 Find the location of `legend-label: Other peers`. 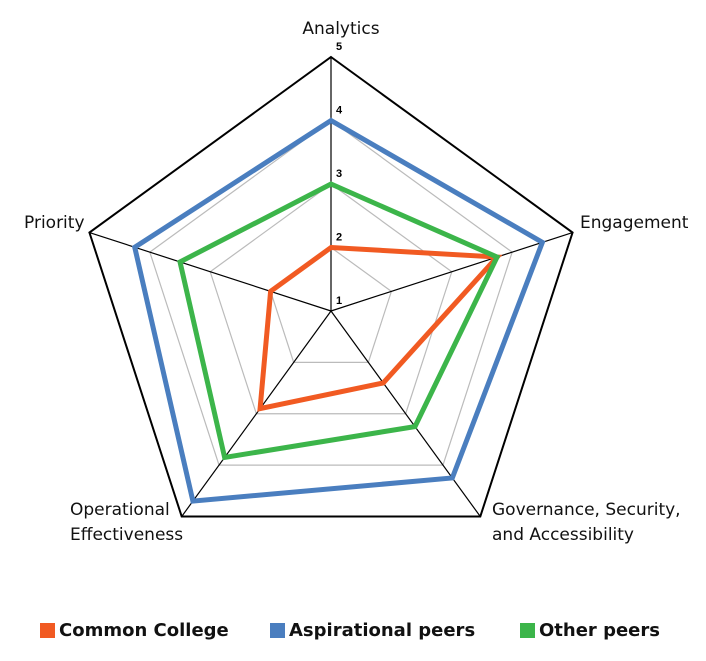

legend-label: Other peers is located at coordinates (599, 630).